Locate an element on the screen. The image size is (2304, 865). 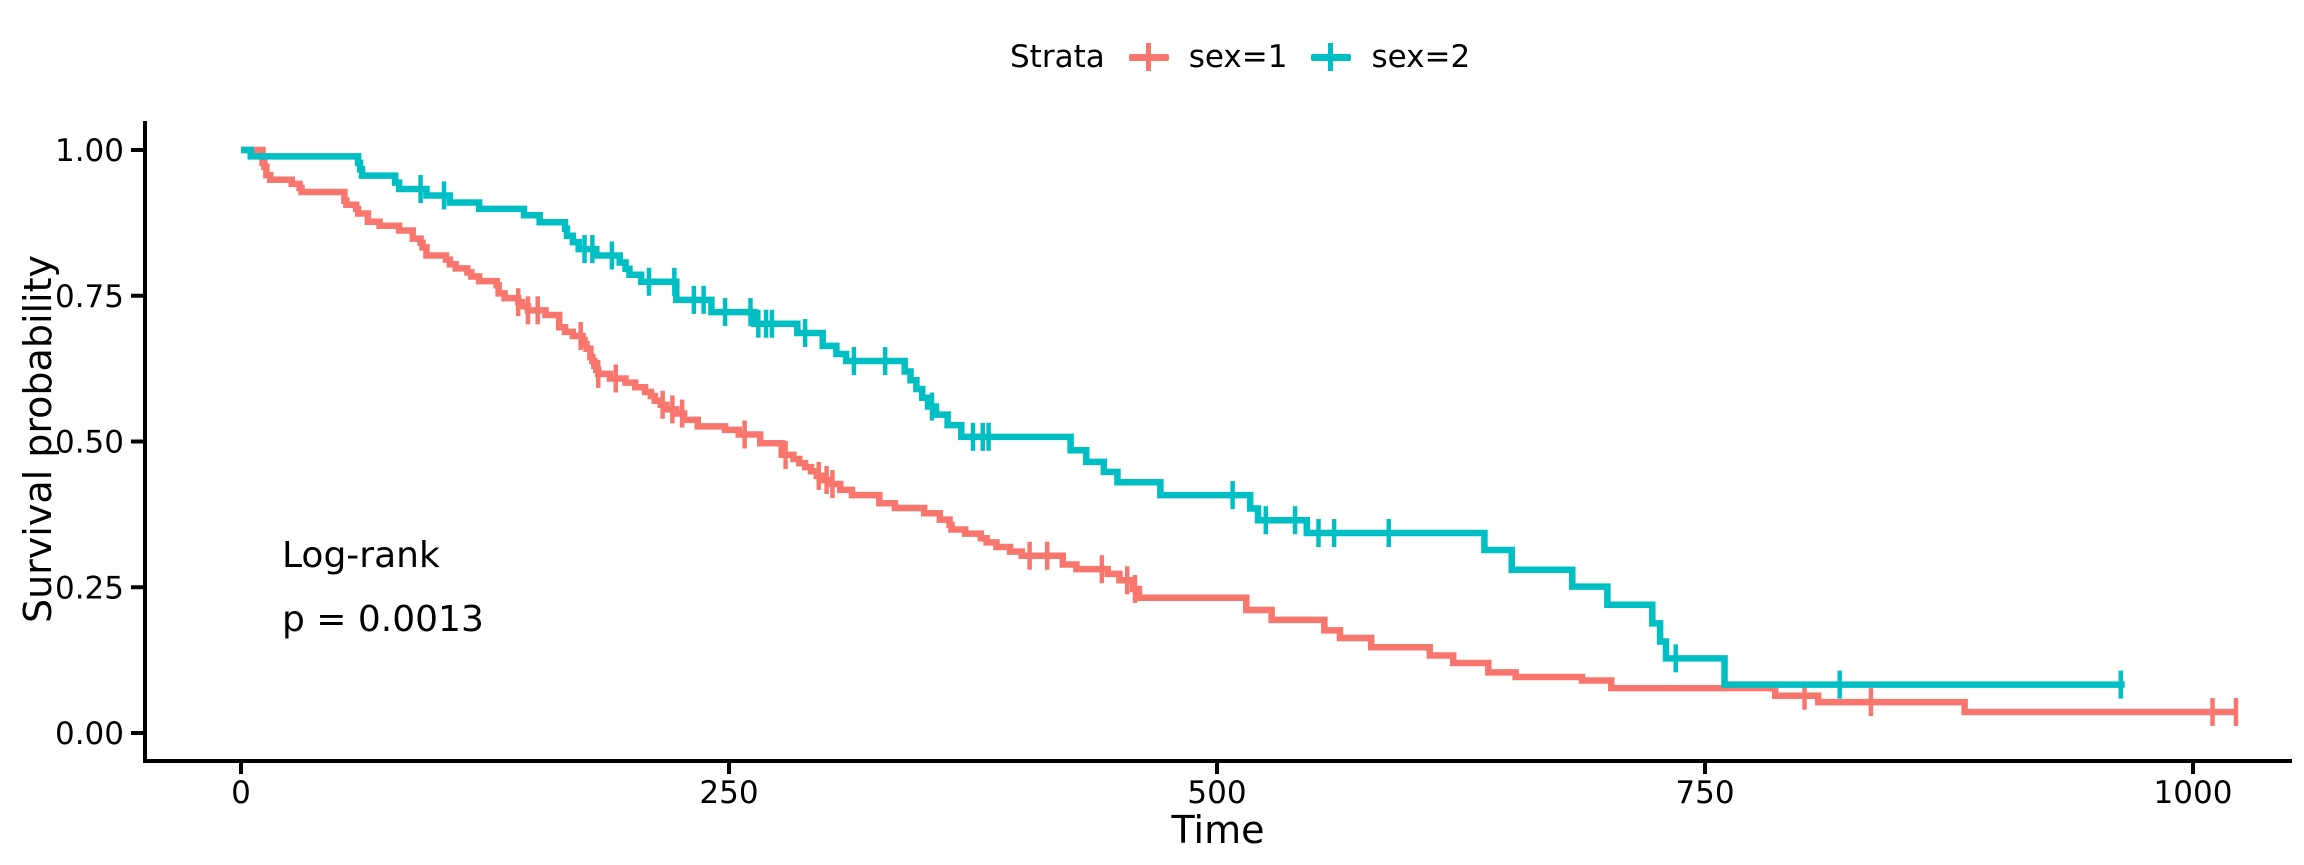
legend-label-sex1: sex=1 is located at coordinates (1238, 57).